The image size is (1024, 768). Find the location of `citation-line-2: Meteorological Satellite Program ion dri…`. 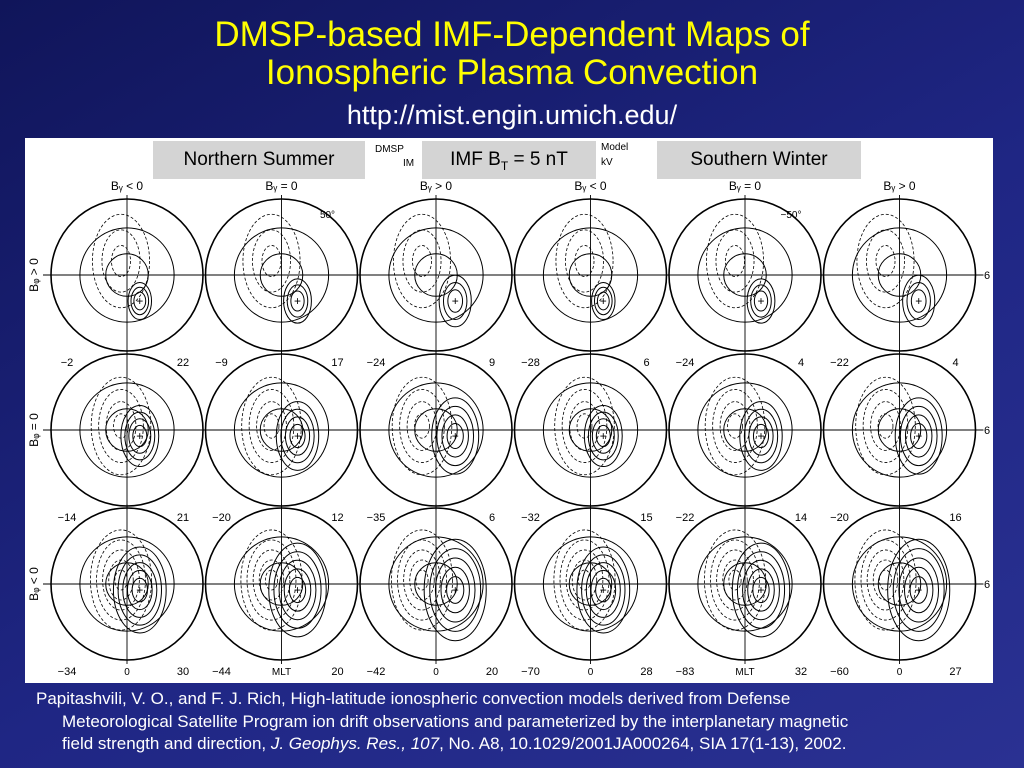

citation-line-2: Meteorological Satellite Program ion dri… is located at coordinates (455, 721).